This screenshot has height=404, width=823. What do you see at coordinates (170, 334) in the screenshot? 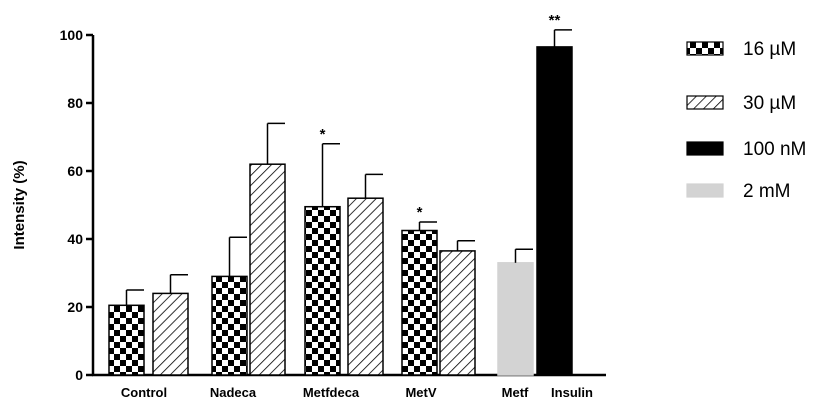
I see `bar-control-30m` at bounding box center [170, 334].